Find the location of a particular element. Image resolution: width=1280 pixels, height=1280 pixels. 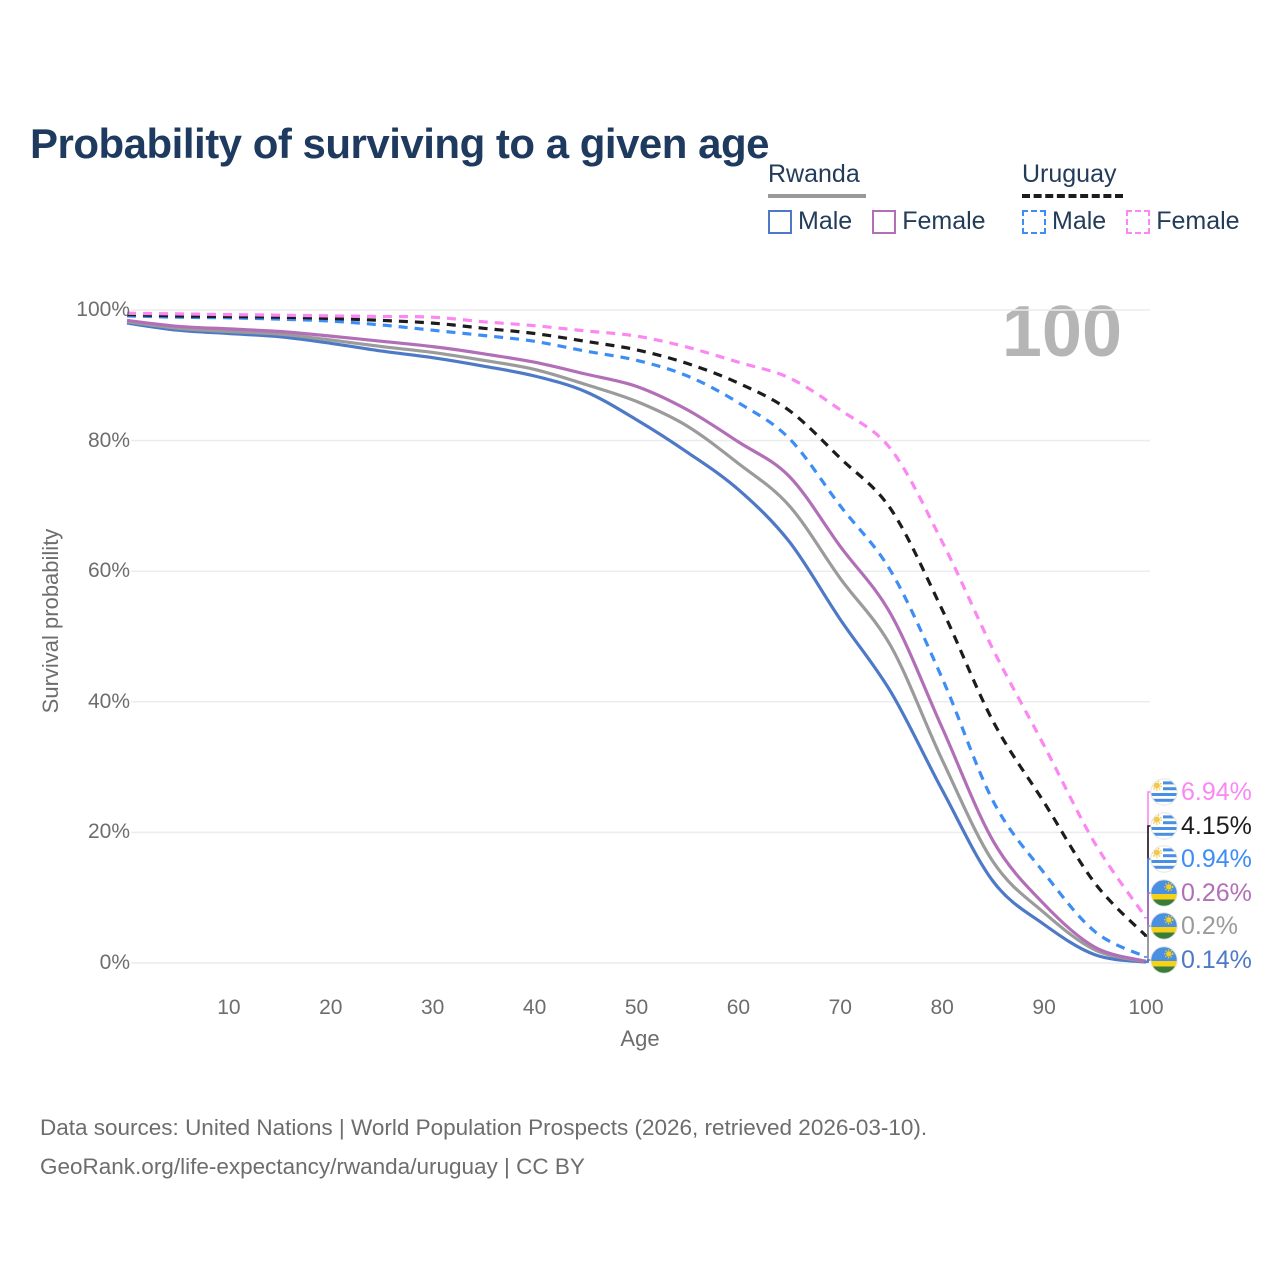

legend-country-uruguay: Uruguay is located at coordinates (1072, 179).